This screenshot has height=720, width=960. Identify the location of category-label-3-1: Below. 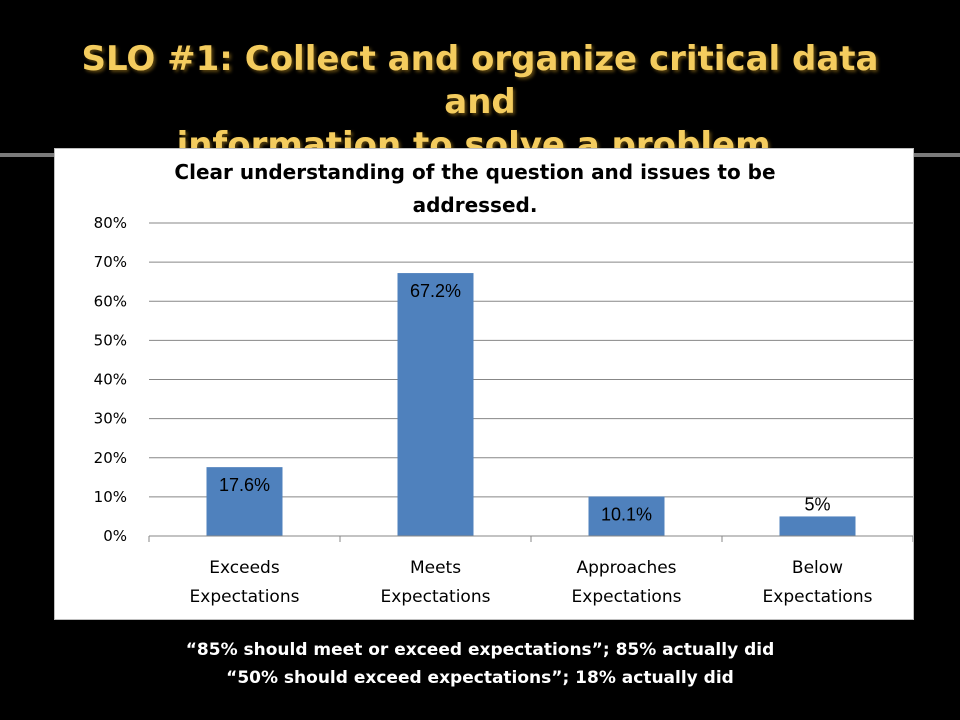
(817, 568).